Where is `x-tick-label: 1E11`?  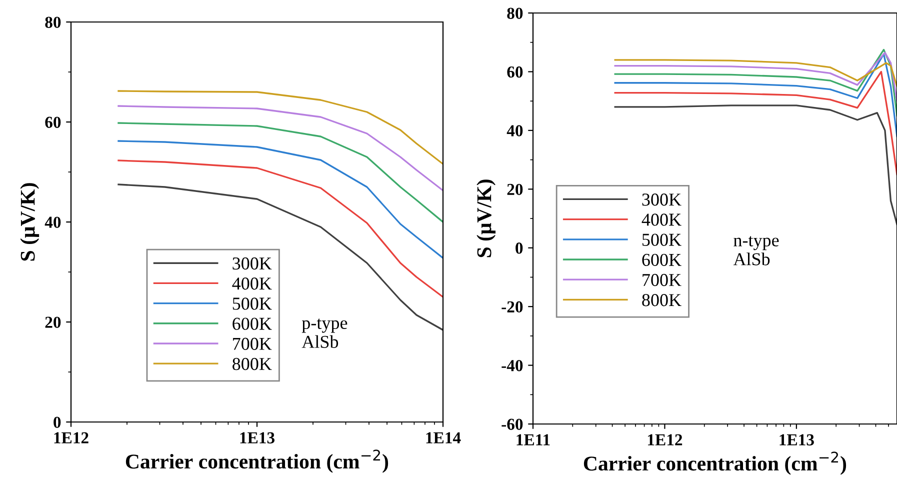 x-tick-label: 1E11 is located at coordinates (533, 440).